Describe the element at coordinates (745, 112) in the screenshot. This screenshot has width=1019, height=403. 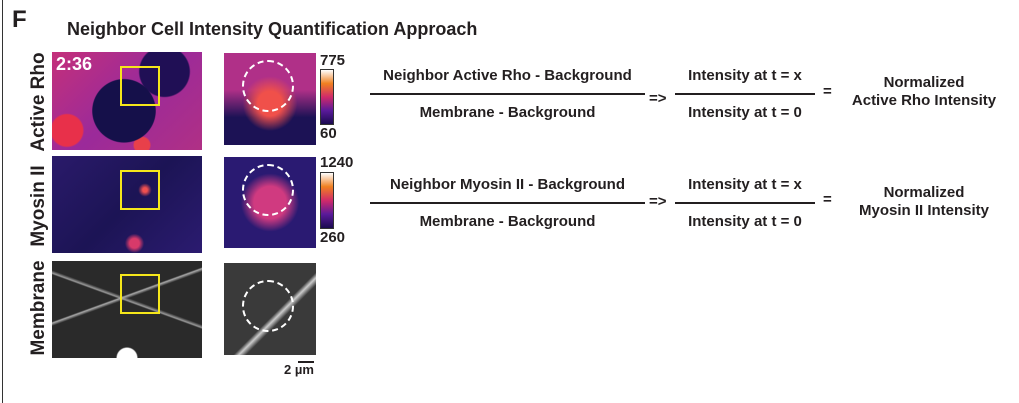
I see `eq1-ratio-denominator: Intensity at t = 0` at that location.